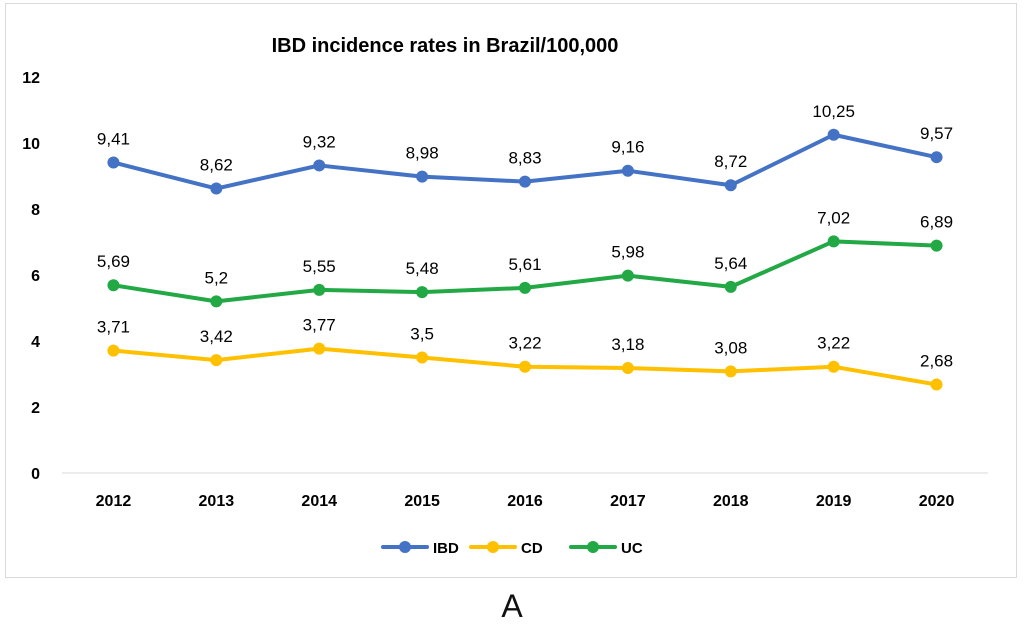 The image size is (1024, 631). Describe the element at coordinates (113, 138) in the screenshot. I see `data-label-ibd: 9,41` at that location.